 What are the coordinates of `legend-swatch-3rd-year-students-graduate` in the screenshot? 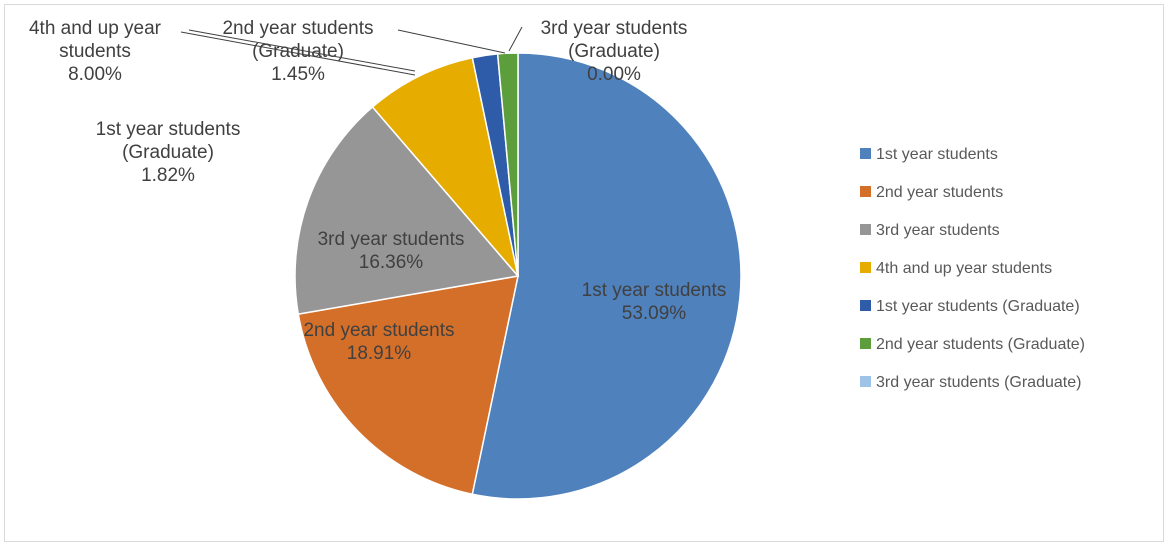 It's located at (865, 381).